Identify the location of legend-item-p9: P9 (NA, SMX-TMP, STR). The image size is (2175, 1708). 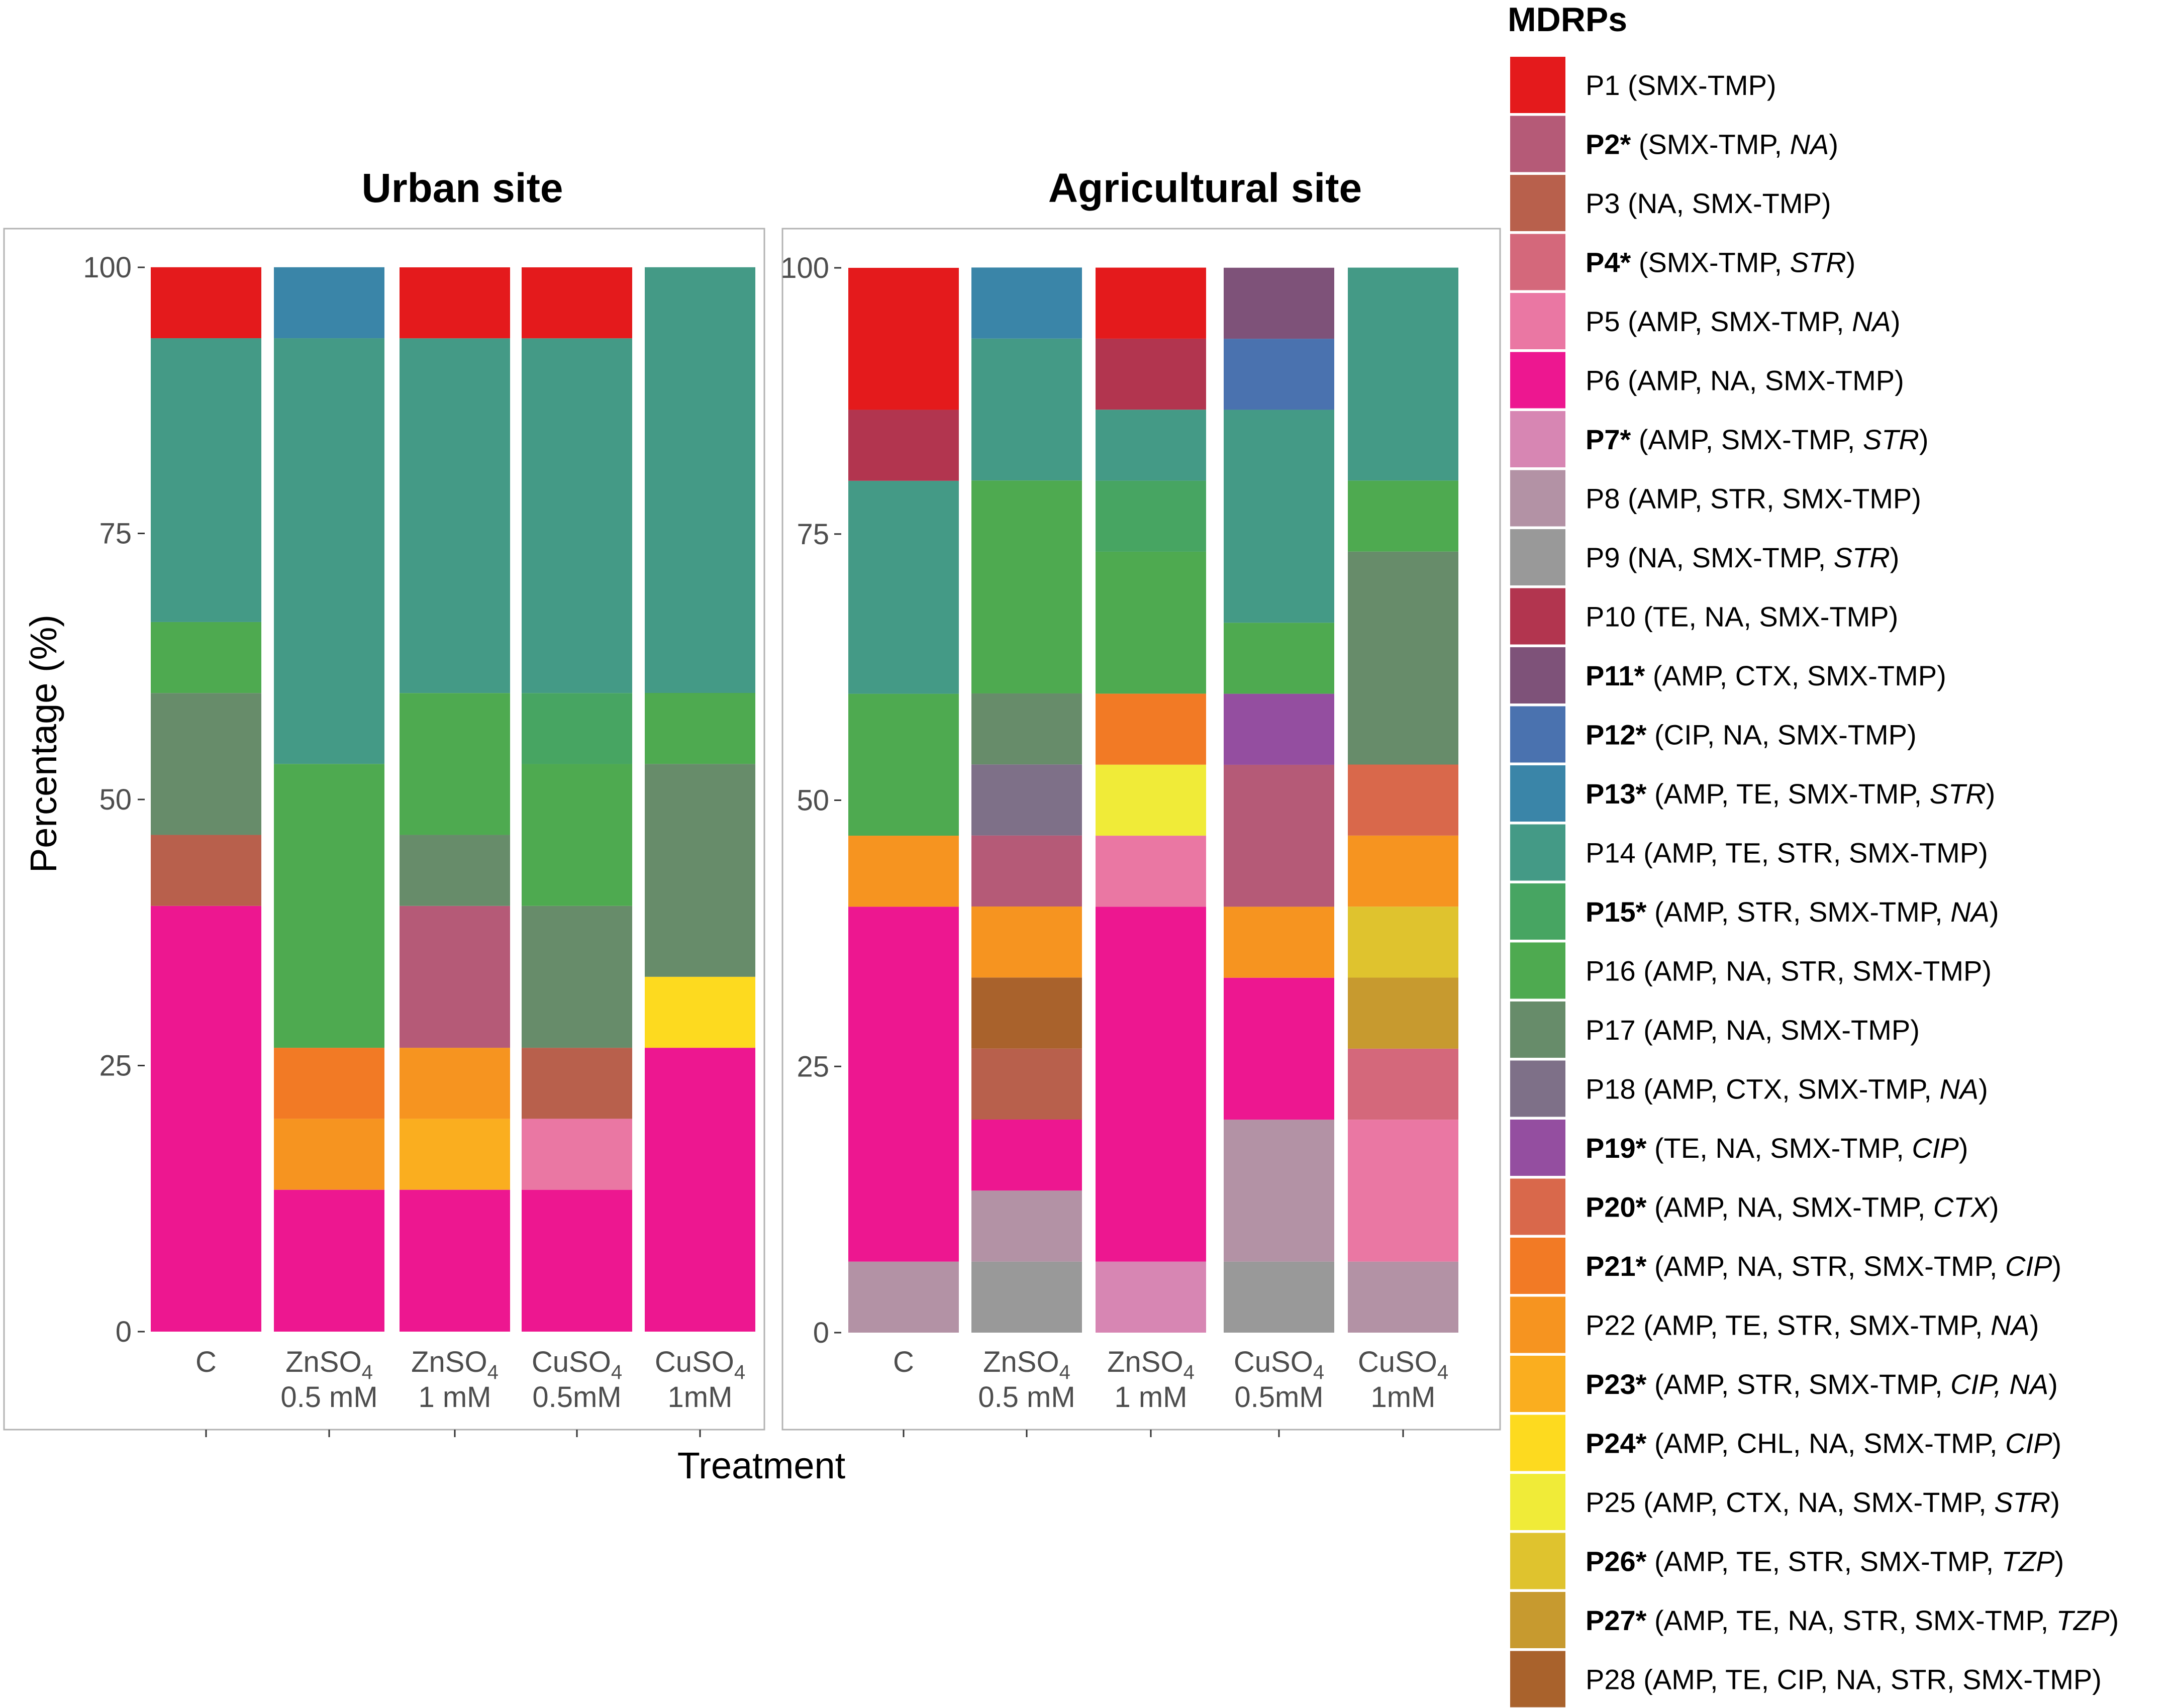
(1704, 557).